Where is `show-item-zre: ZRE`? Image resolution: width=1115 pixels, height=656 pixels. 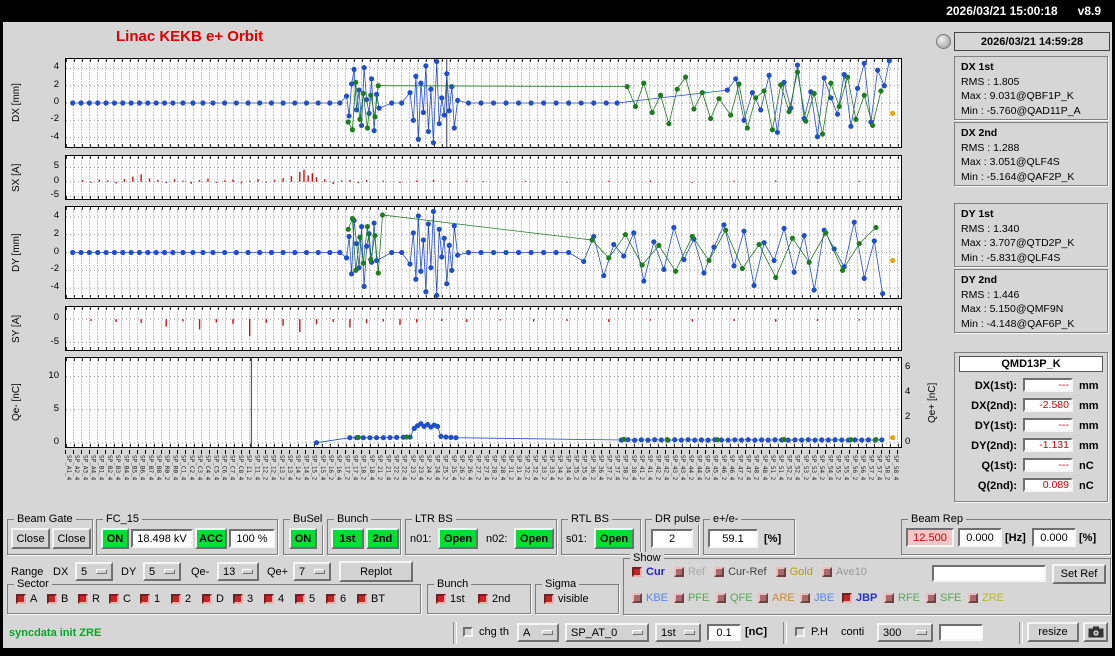
show-item-zre: ZRE is located at coordinates (989, 598).